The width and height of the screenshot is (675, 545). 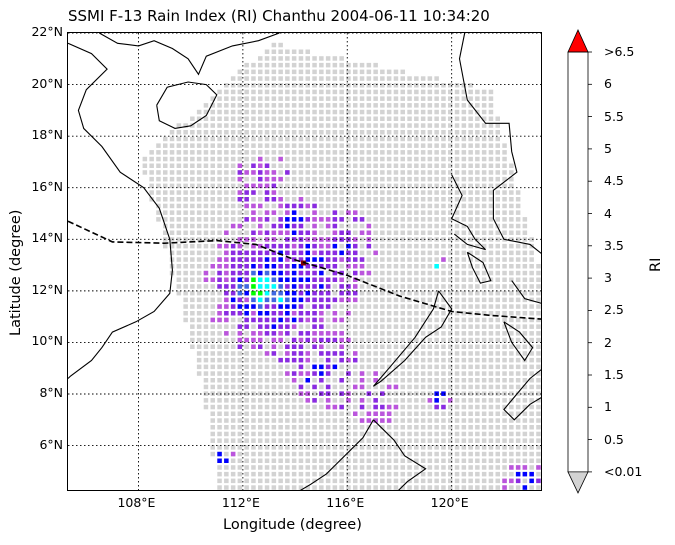 What do you see at coordinates (47, 186) in the screenshot?
I see `latitude-tick-label: 16°N` at bounding box center [47, 186].